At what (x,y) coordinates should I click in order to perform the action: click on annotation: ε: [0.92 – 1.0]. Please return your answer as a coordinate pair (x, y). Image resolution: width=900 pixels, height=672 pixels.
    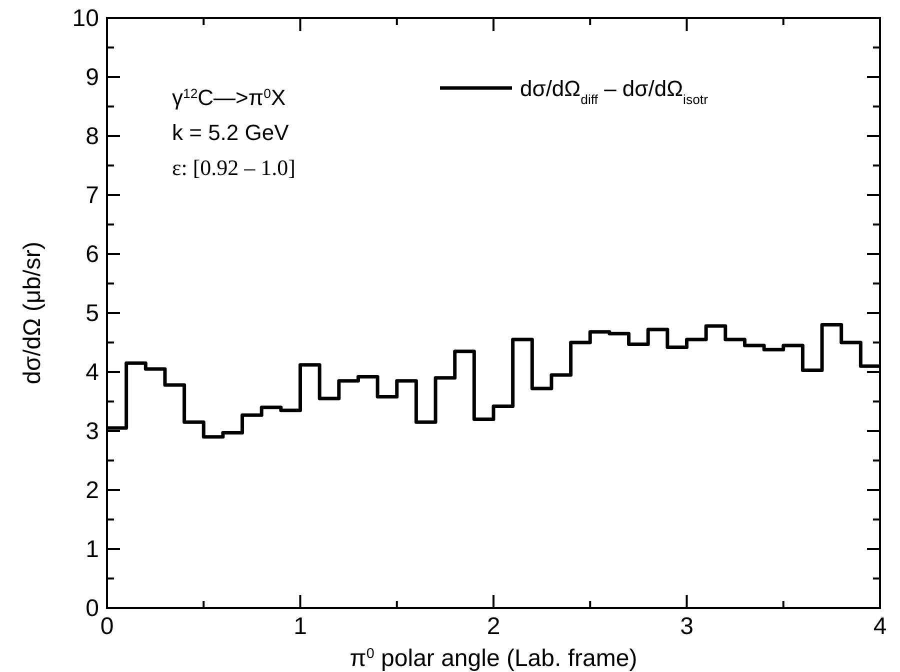
    Looking at the image, I should click on (234, 167).